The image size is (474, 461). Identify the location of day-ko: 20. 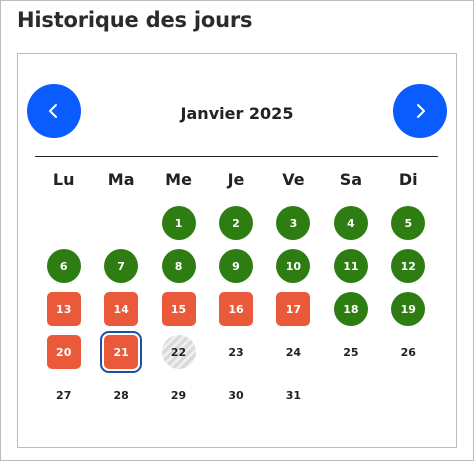
(63, 352).